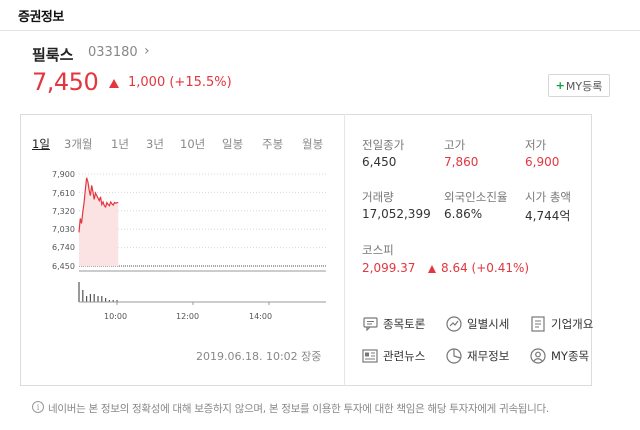  I want to click on link-company-overview: 기업개요, so click(561, 324).